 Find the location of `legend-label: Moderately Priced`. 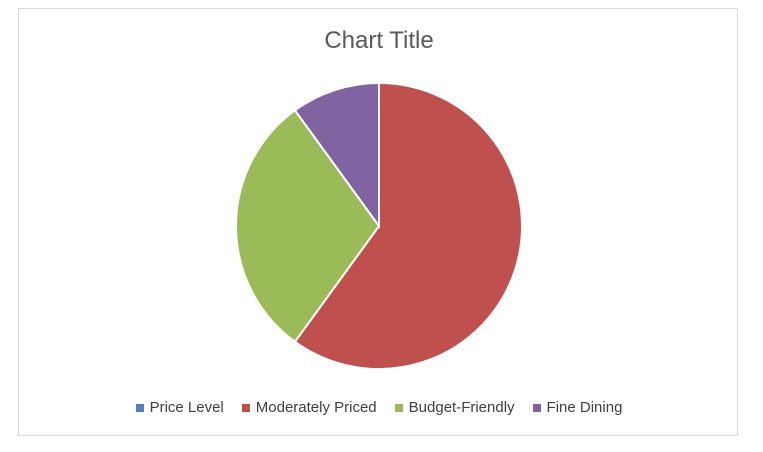

legend-label: Moderately Priced is located at coordinates (316, 407).